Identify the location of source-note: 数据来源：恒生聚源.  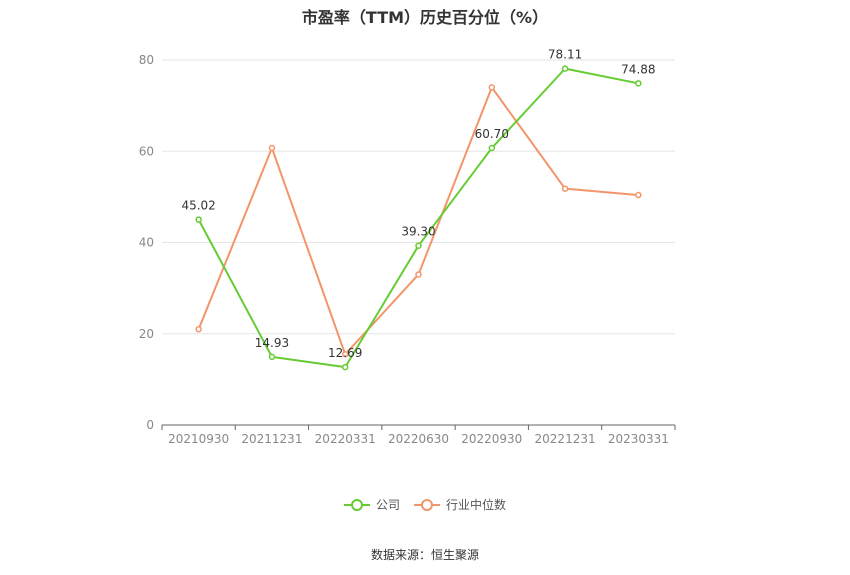
(424, 555).